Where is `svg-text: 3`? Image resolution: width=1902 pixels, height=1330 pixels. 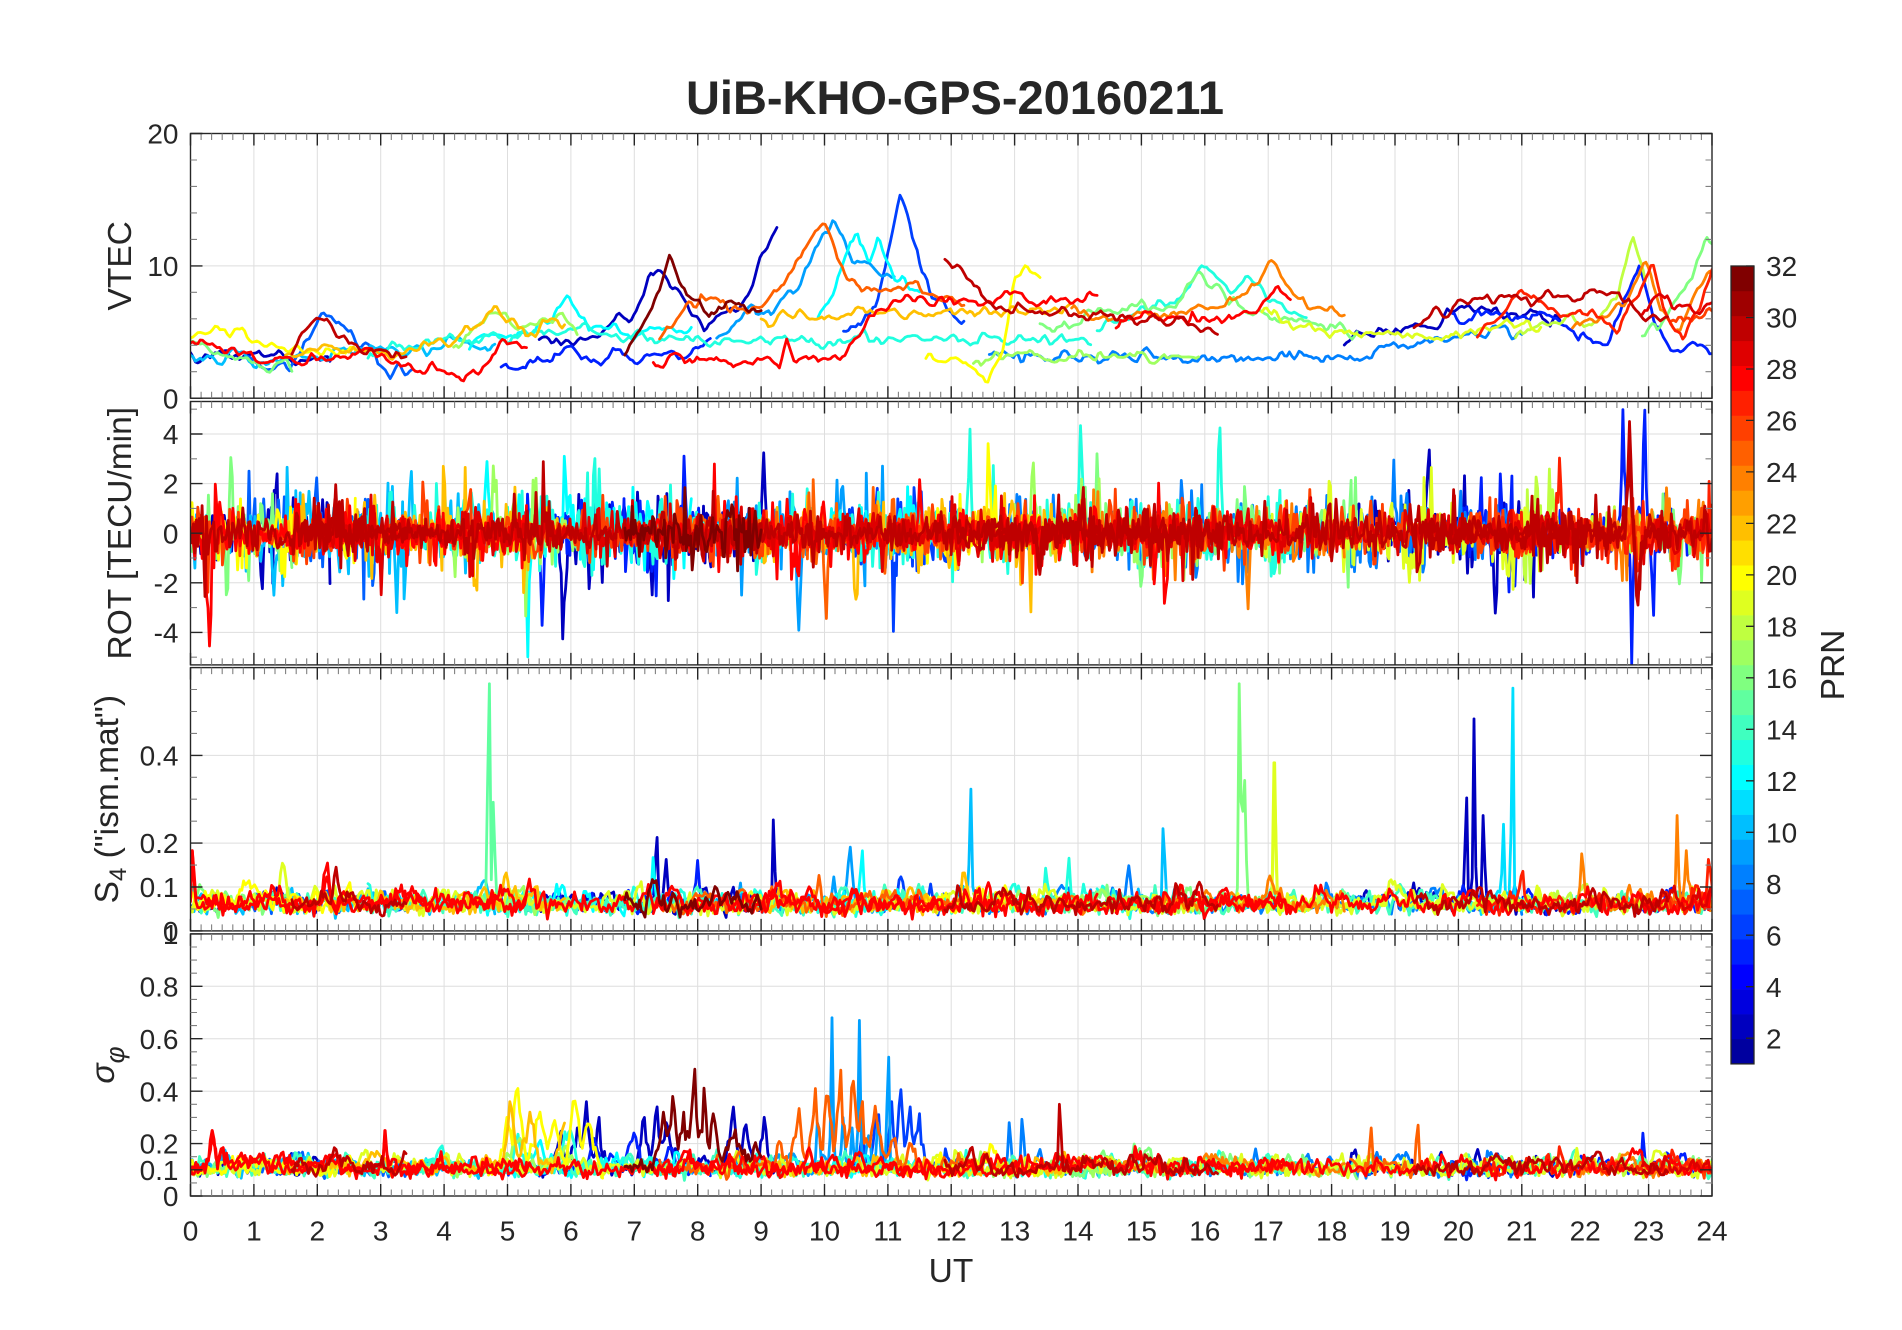 svg-text: 3 is located at coordinates (381, 1231).